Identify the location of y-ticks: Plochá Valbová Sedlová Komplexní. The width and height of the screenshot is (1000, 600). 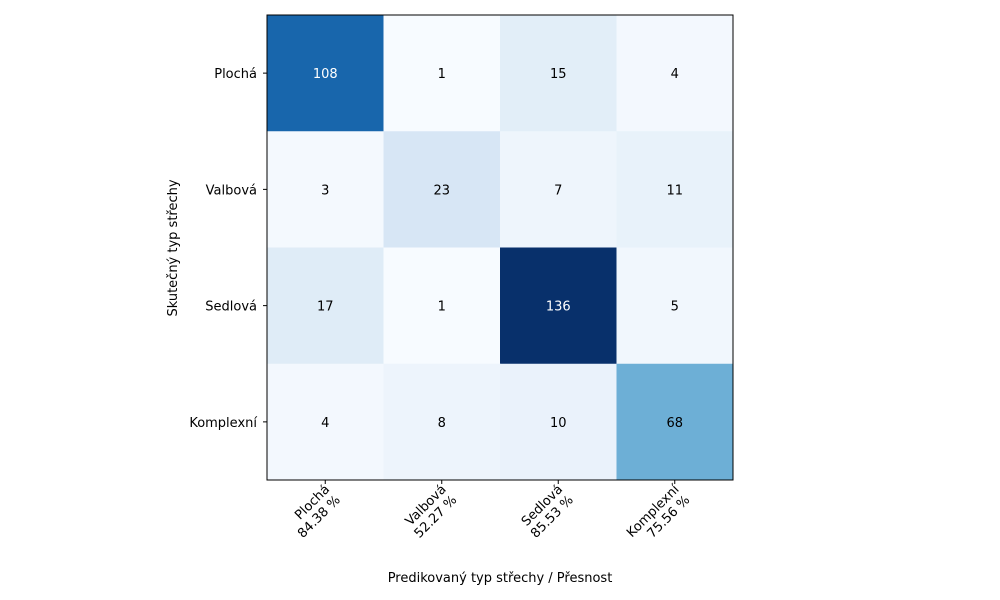
(228, 249).